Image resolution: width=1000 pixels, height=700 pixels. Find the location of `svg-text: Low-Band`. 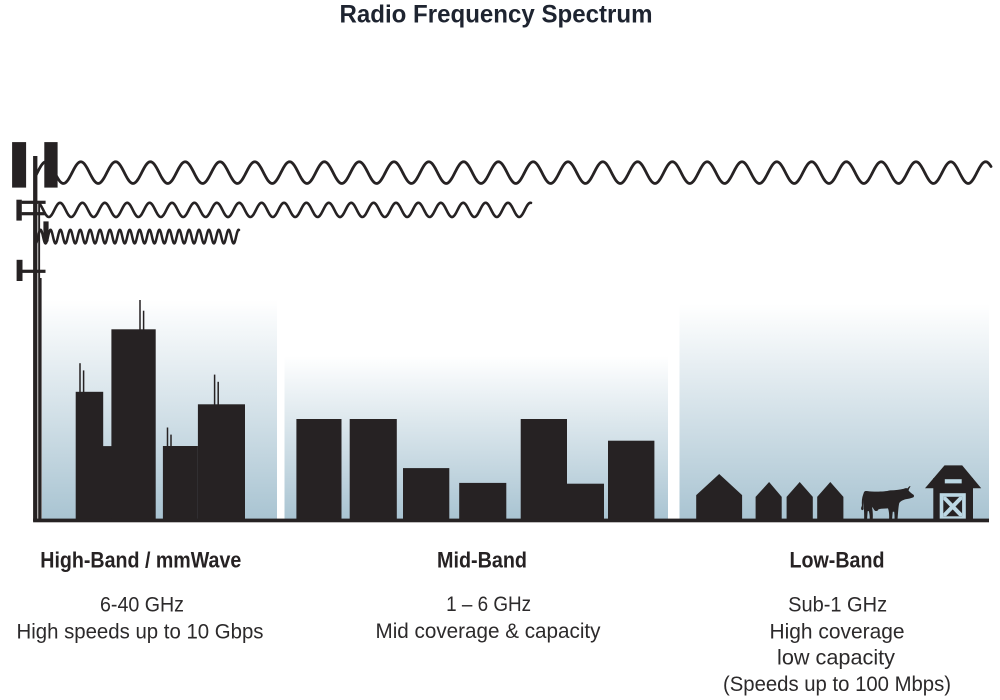

svg-text: Low-Band is located at coordinates (837, 560).